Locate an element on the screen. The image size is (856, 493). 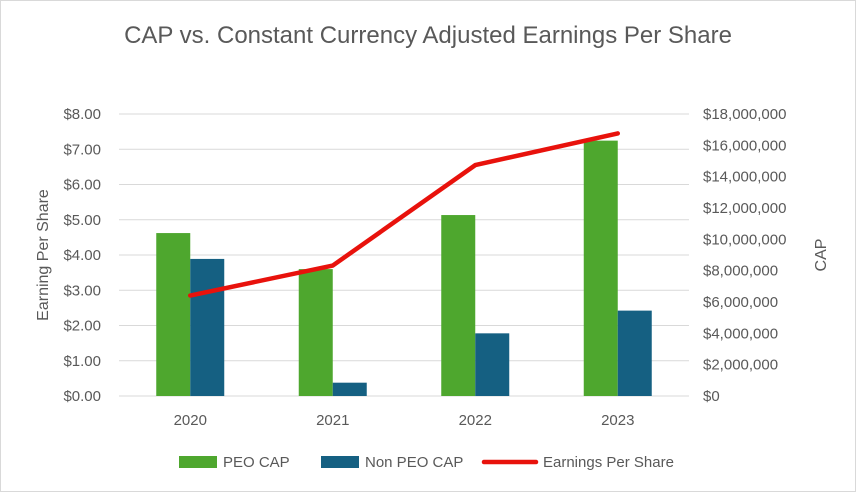
left-tick-label: $1.00 is located at coordinates (82, 361).